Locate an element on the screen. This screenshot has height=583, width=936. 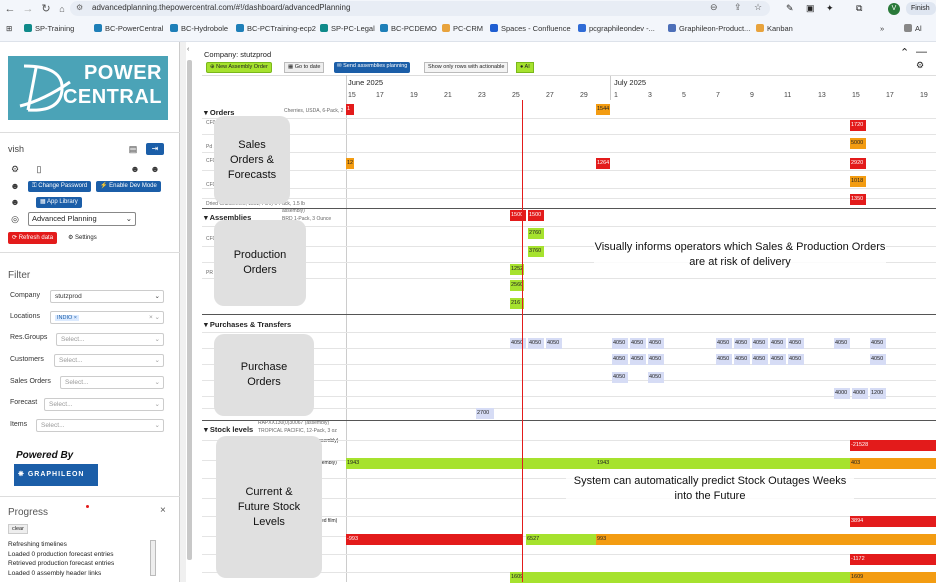
id-card-icon: ▤ is located at coordinates (133, 149).